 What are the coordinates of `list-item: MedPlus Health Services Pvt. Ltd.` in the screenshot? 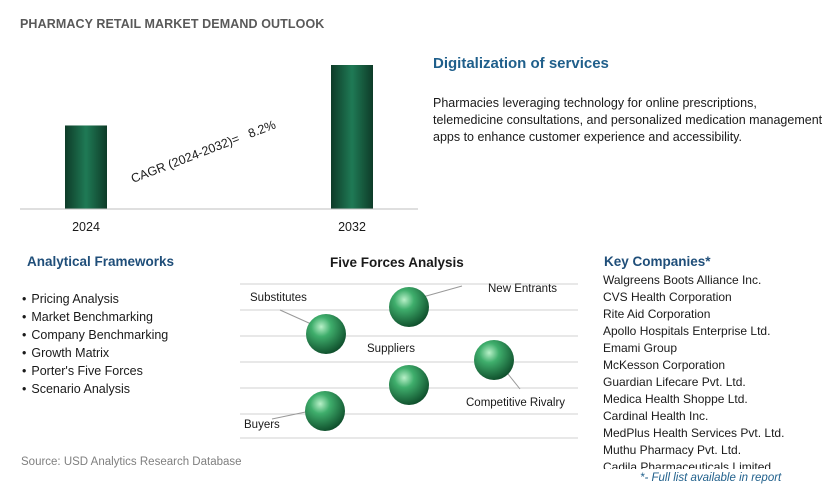 It's located at (694, 433).